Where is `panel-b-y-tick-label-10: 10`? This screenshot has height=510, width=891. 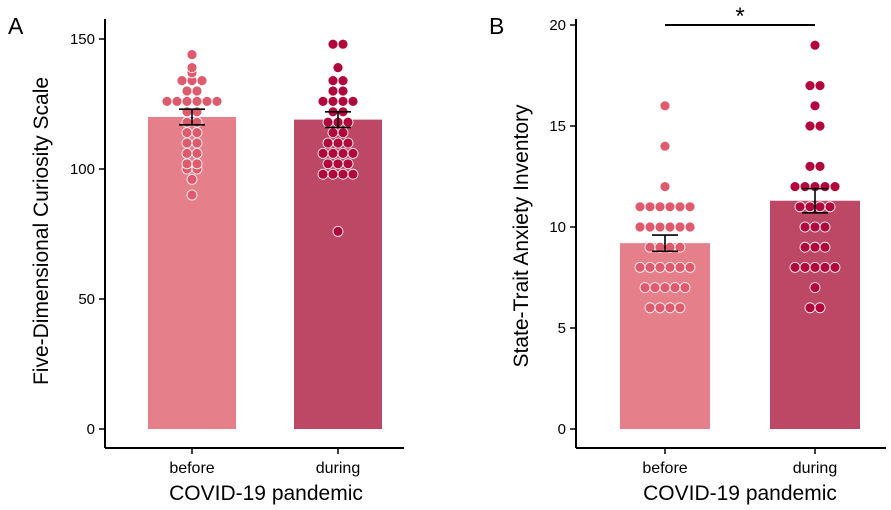 panel-b-y-tick-label-10: 10 is located at coordinates (557, 227).